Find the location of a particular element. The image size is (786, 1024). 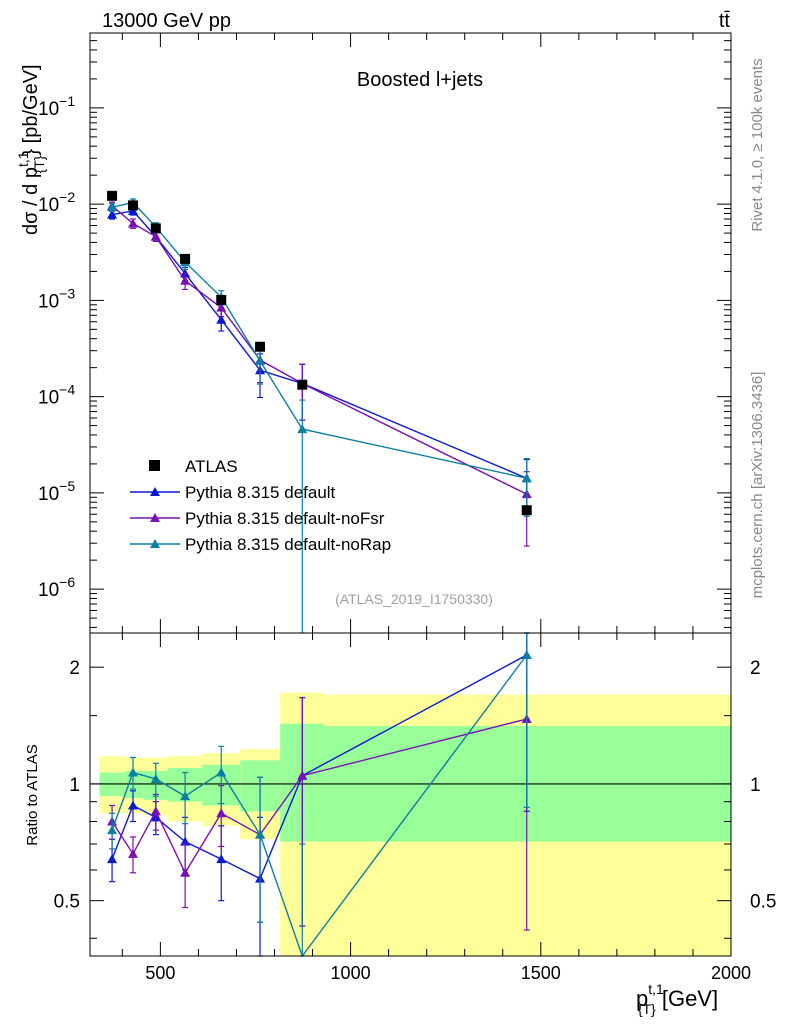

ratio-y-tick-label-right-1: 1 is located at coordinates (755, 785).